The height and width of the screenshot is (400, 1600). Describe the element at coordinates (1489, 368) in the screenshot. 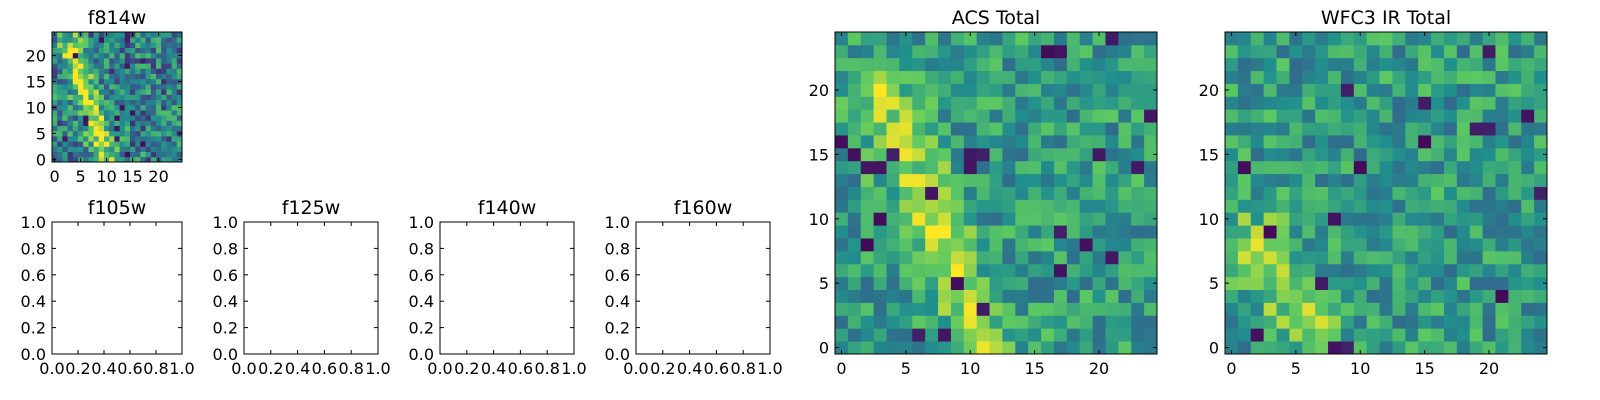

I see `x-tick-label: 20` at that location.